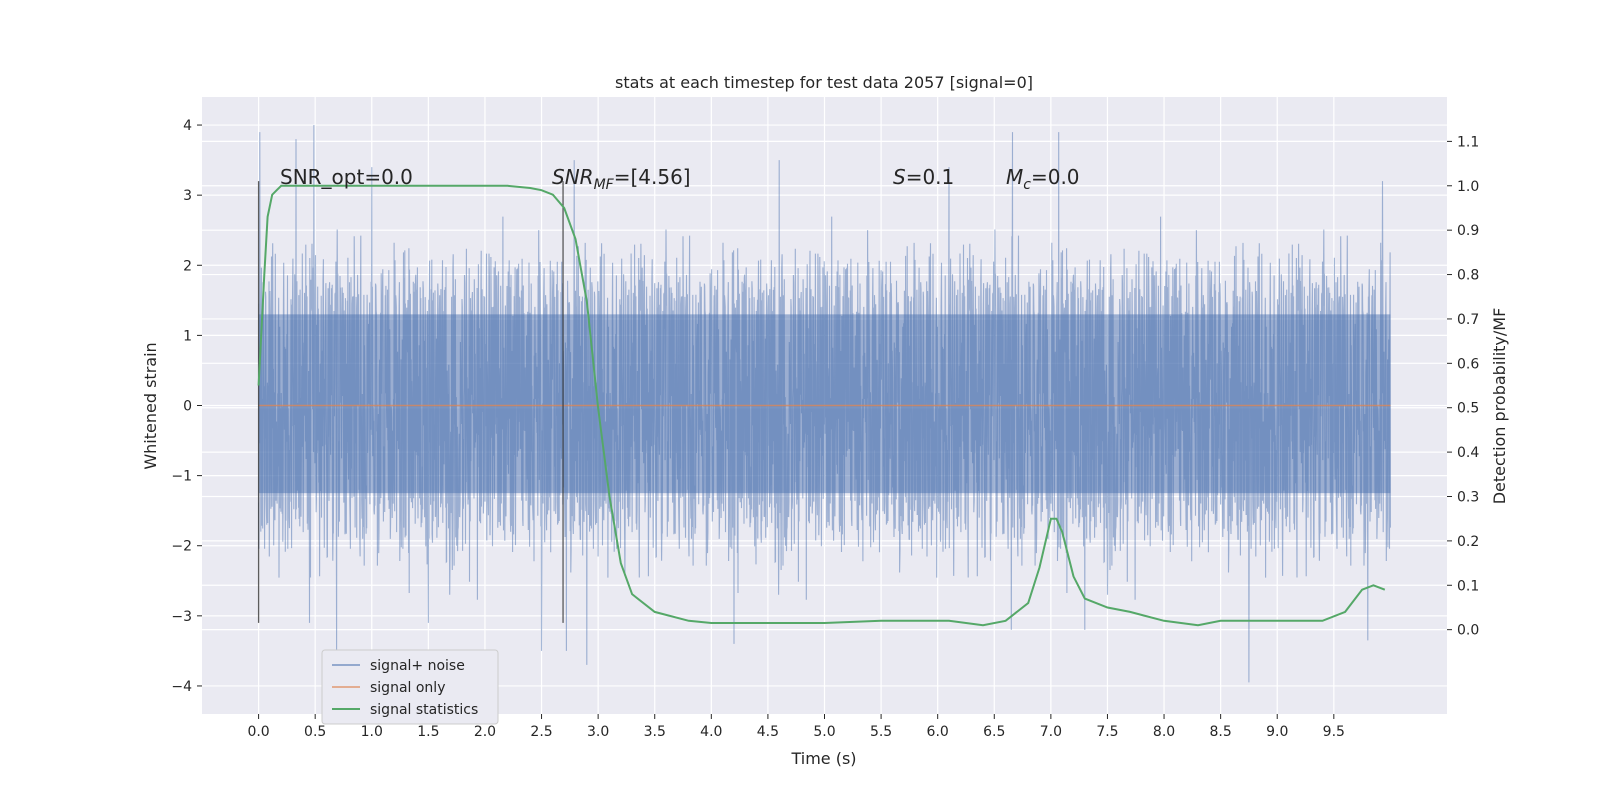 The image size is (1600, 800). I want to click on x-tick-label: 6.0, so click(938, 732).